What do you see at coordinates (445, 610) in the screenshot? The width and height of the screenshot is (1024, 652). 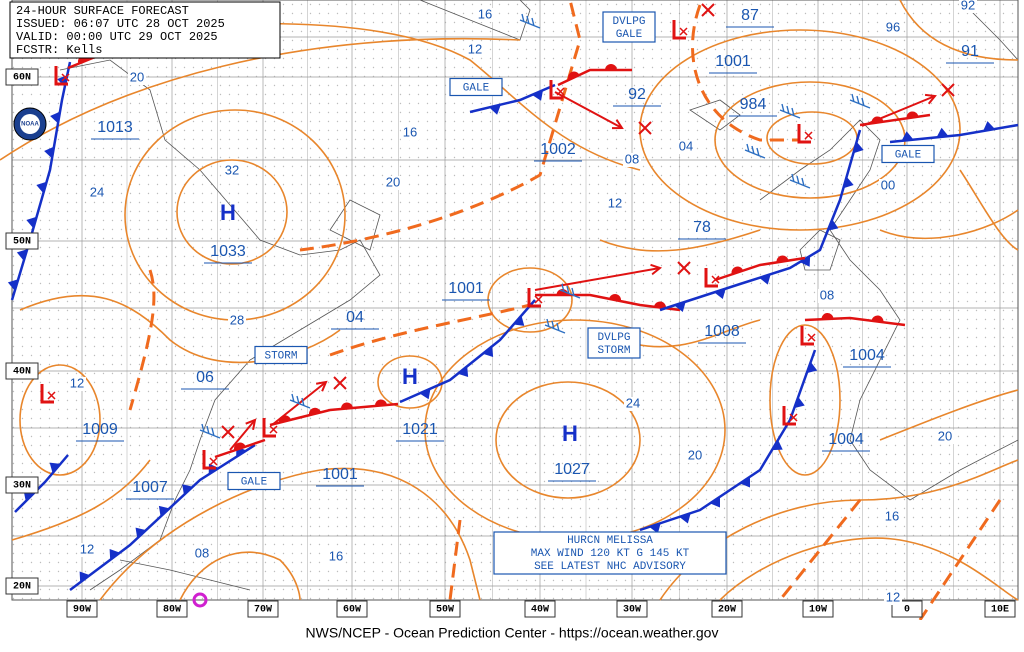 I see `lon-label: 50W` at bounding box center [445, 610].